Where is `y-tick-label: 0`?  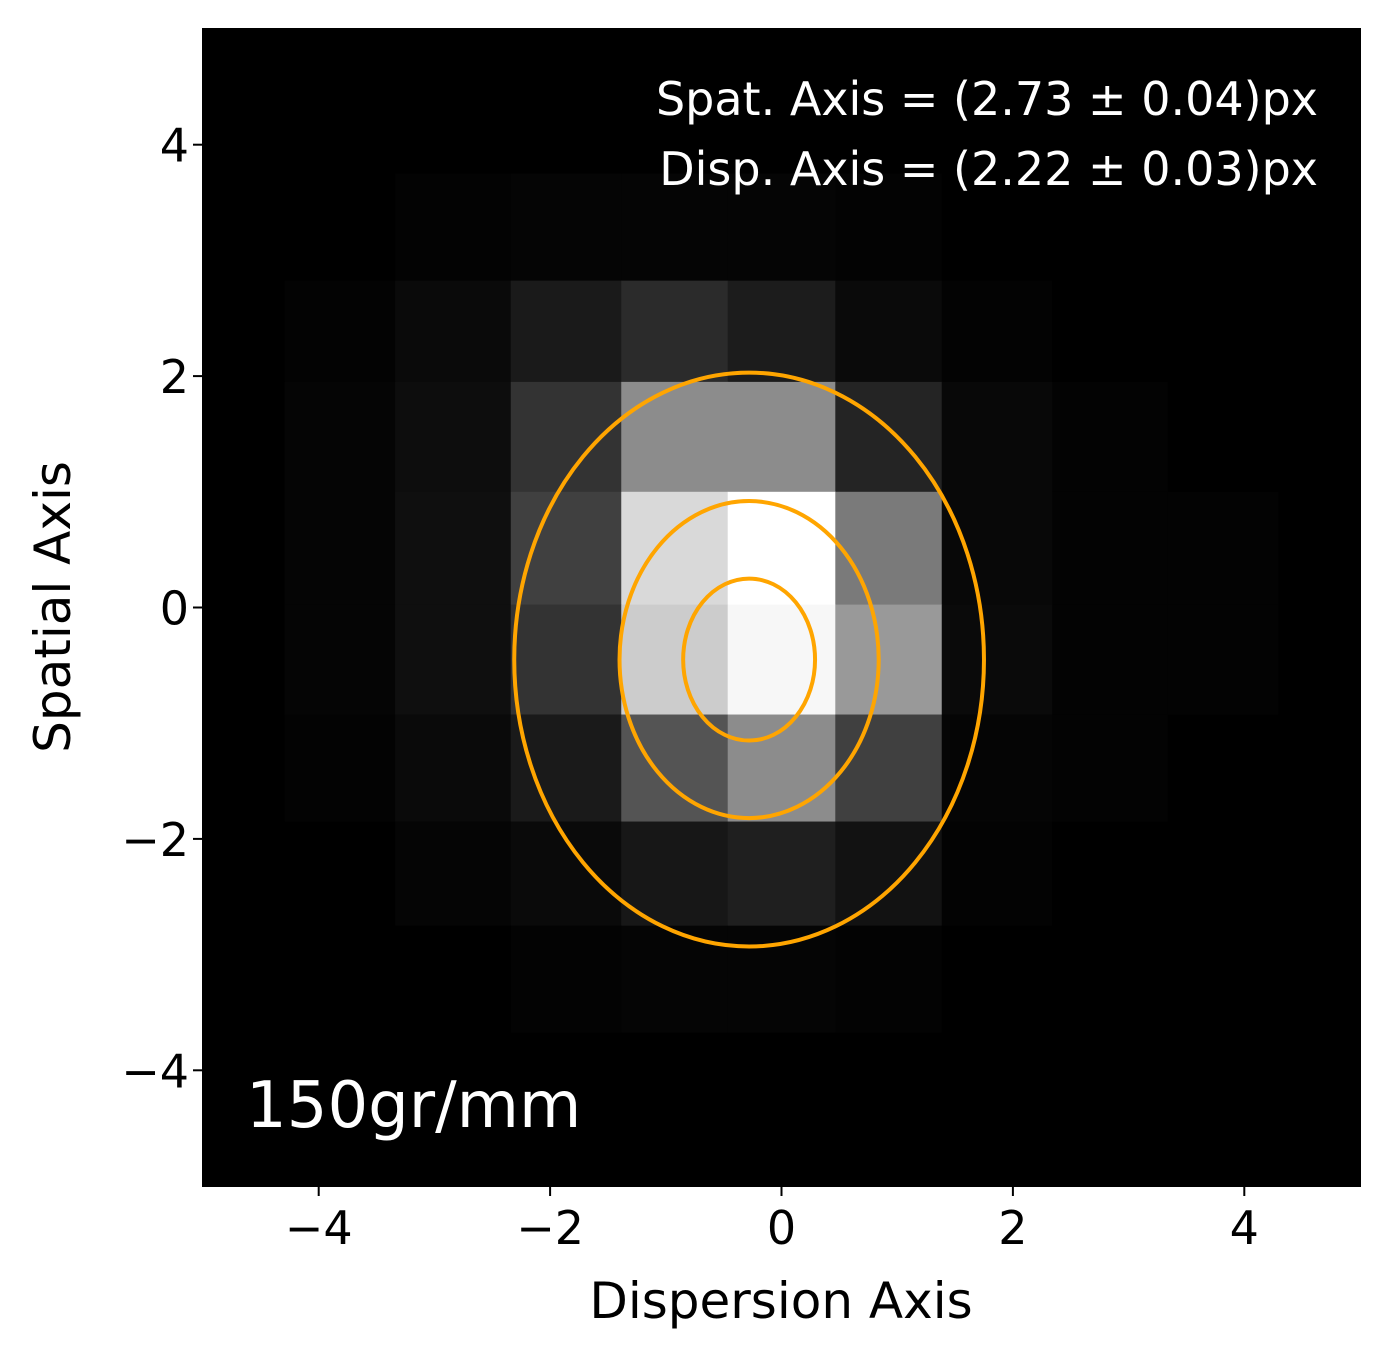
y-tick-label: 0 is located at coordinates (174, 609).